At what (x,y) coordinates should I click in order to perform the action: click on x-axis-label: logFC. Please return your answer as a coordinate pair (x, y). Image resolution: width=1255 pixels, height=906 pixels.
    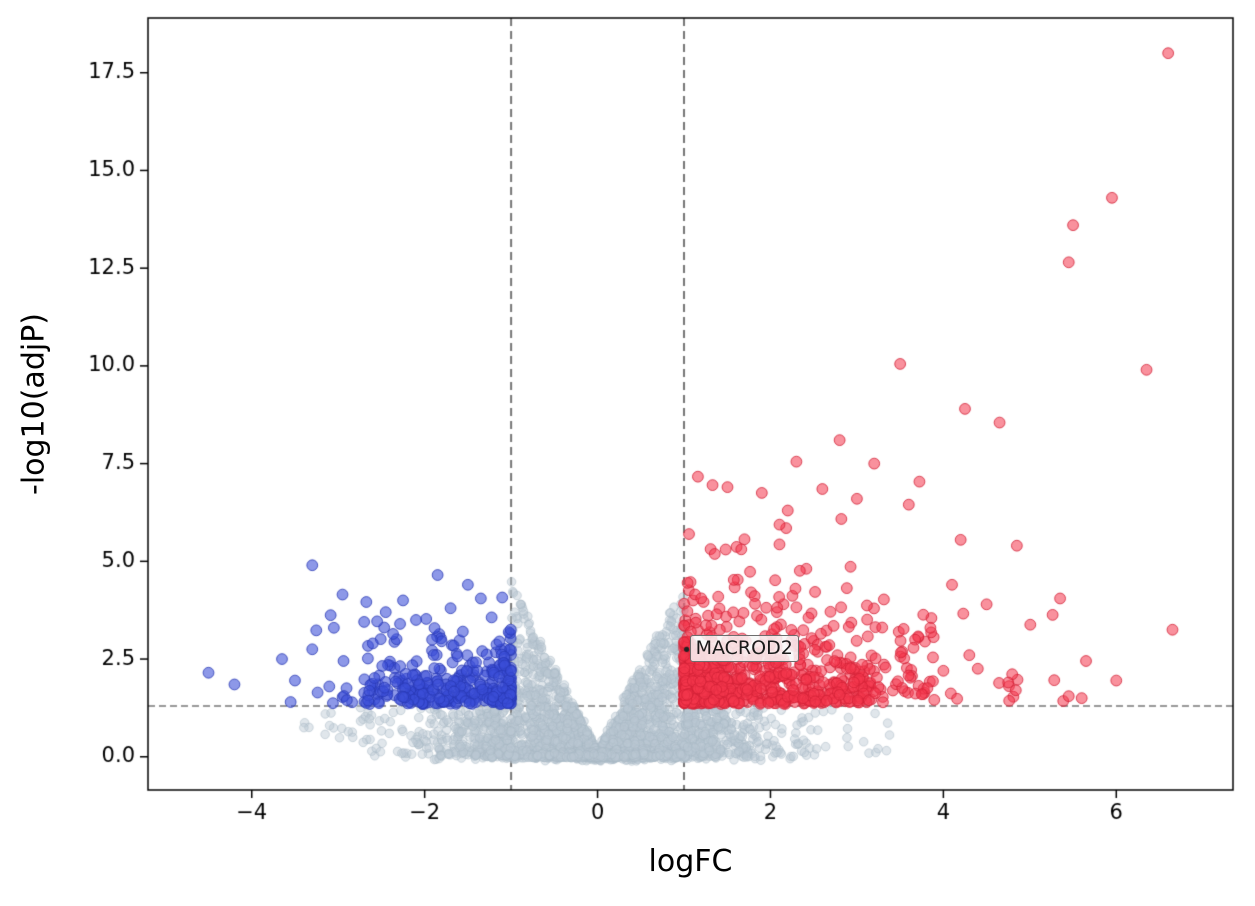
    Looking at the image, I should click on (690, 861).